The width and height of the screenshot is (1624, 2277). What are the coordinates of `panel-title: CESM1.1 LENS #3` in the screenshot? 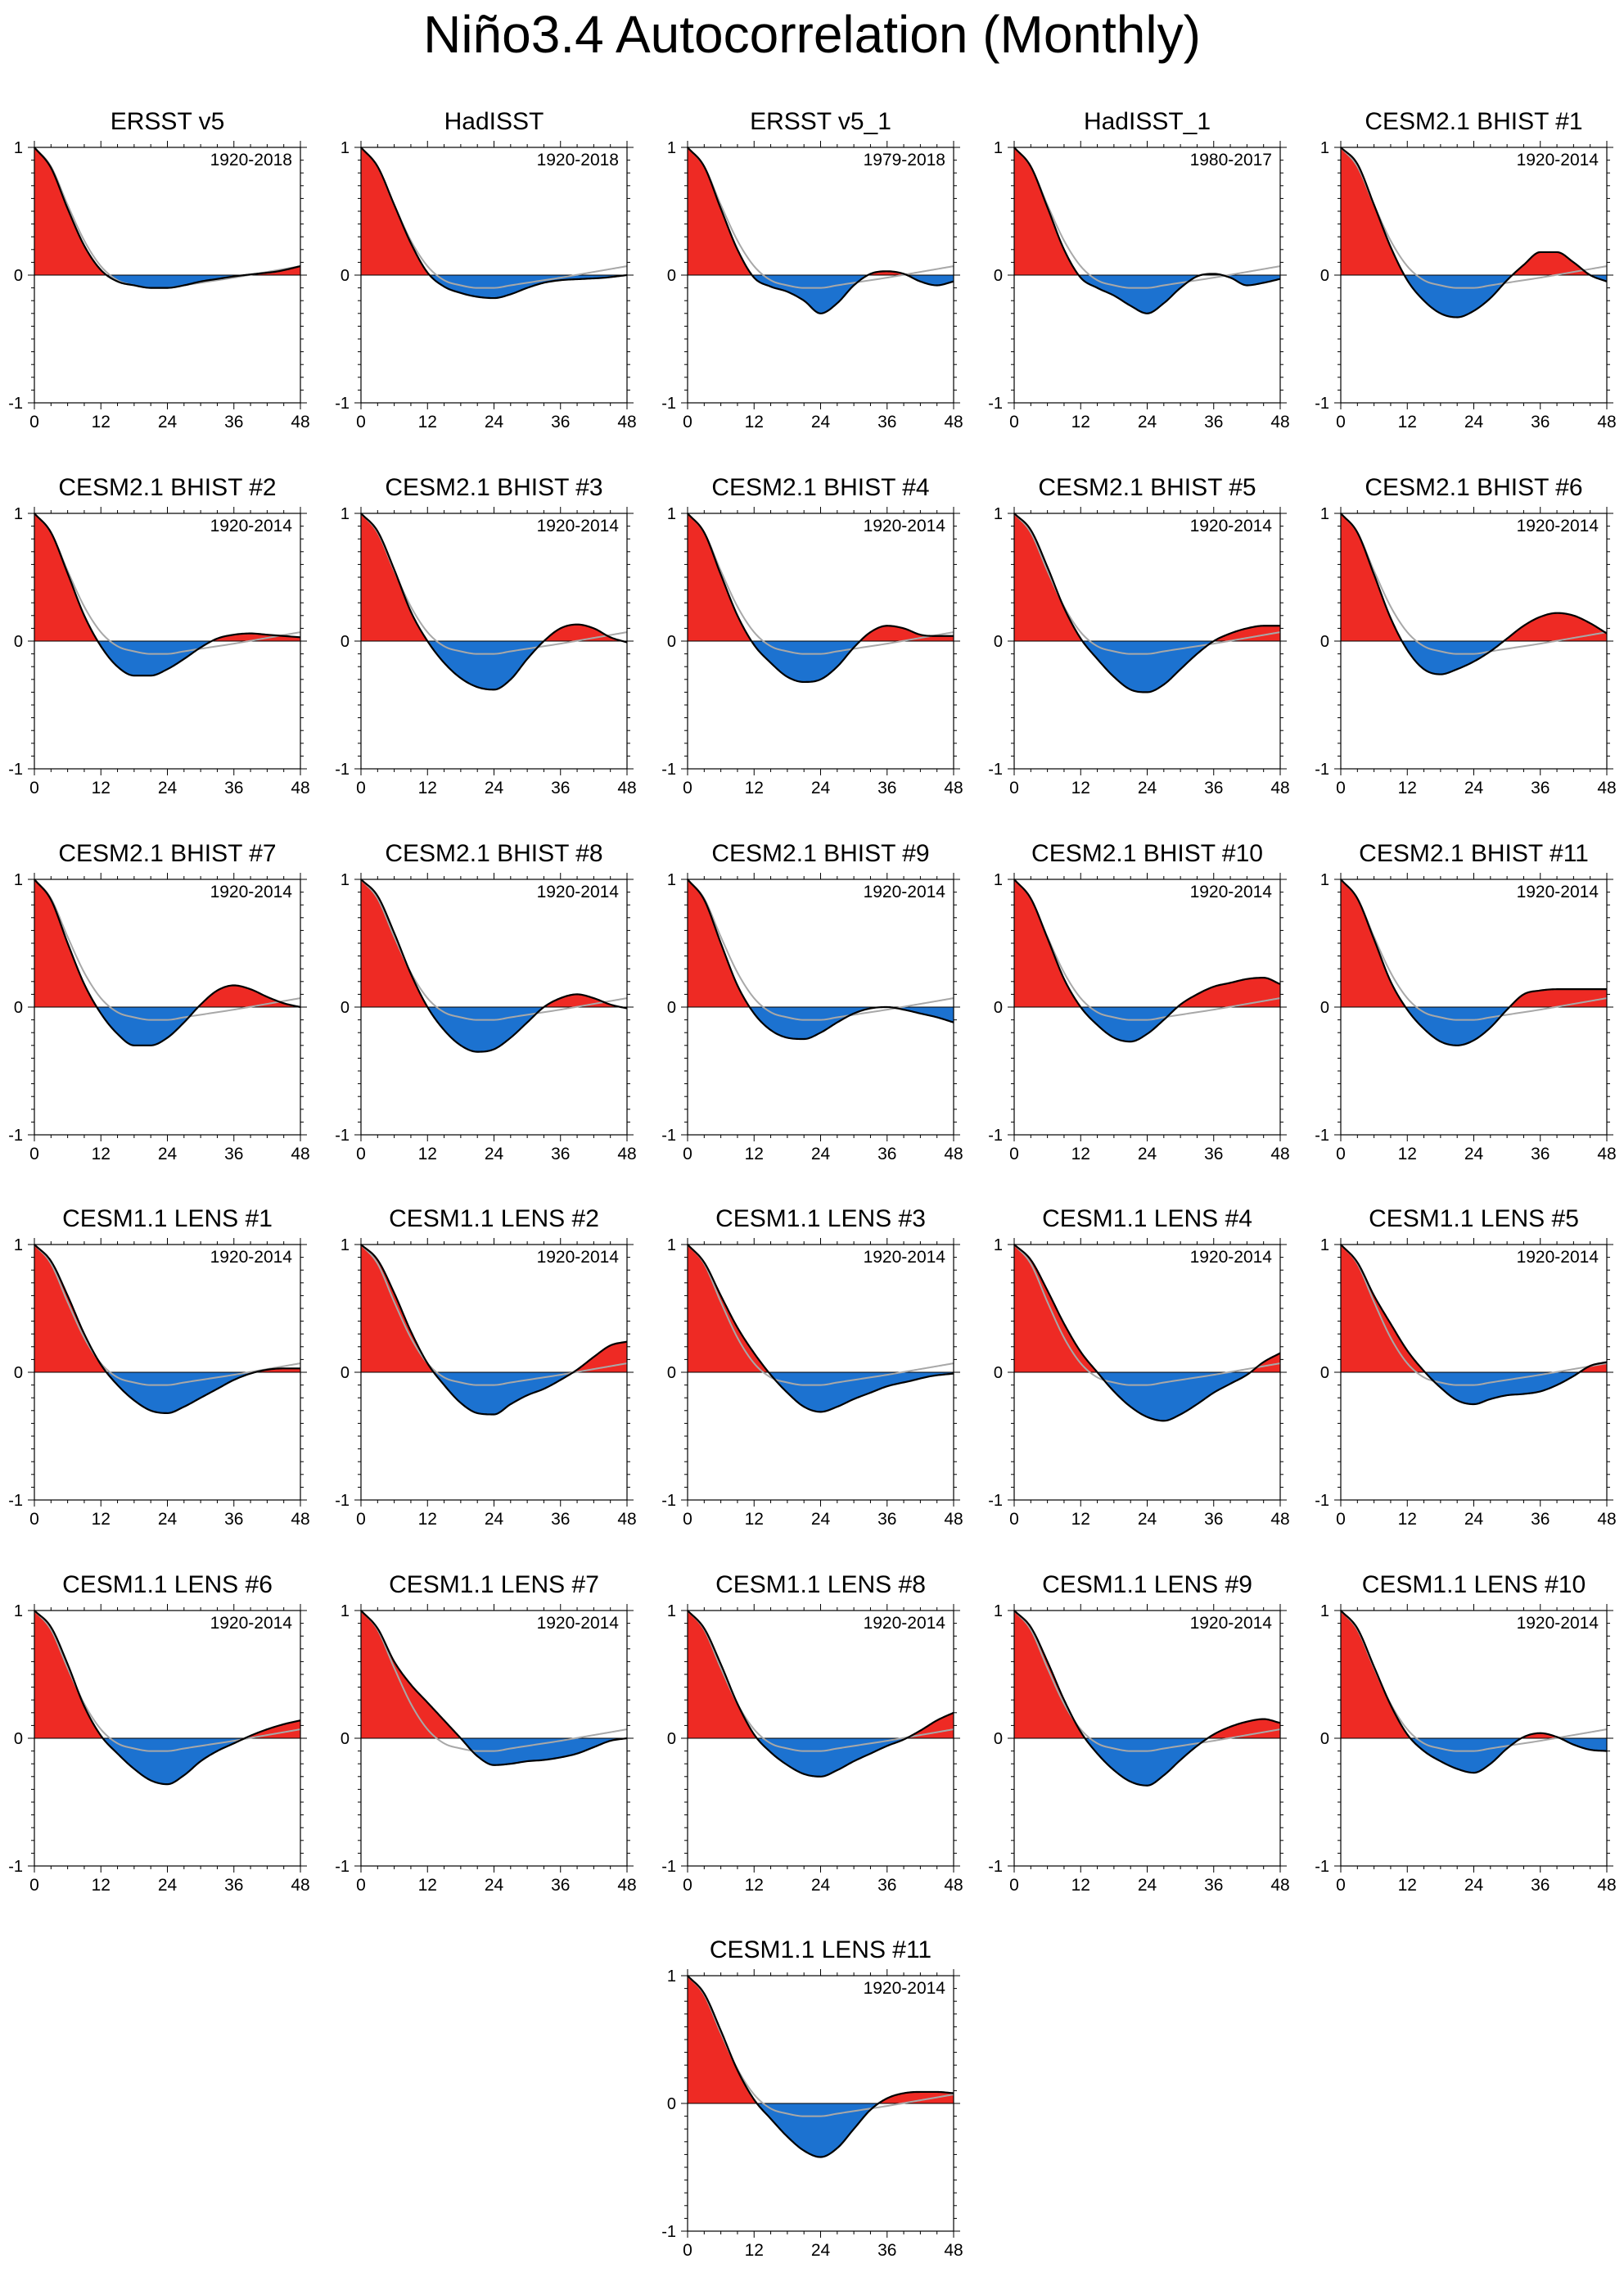 It's located at (821, 1219).